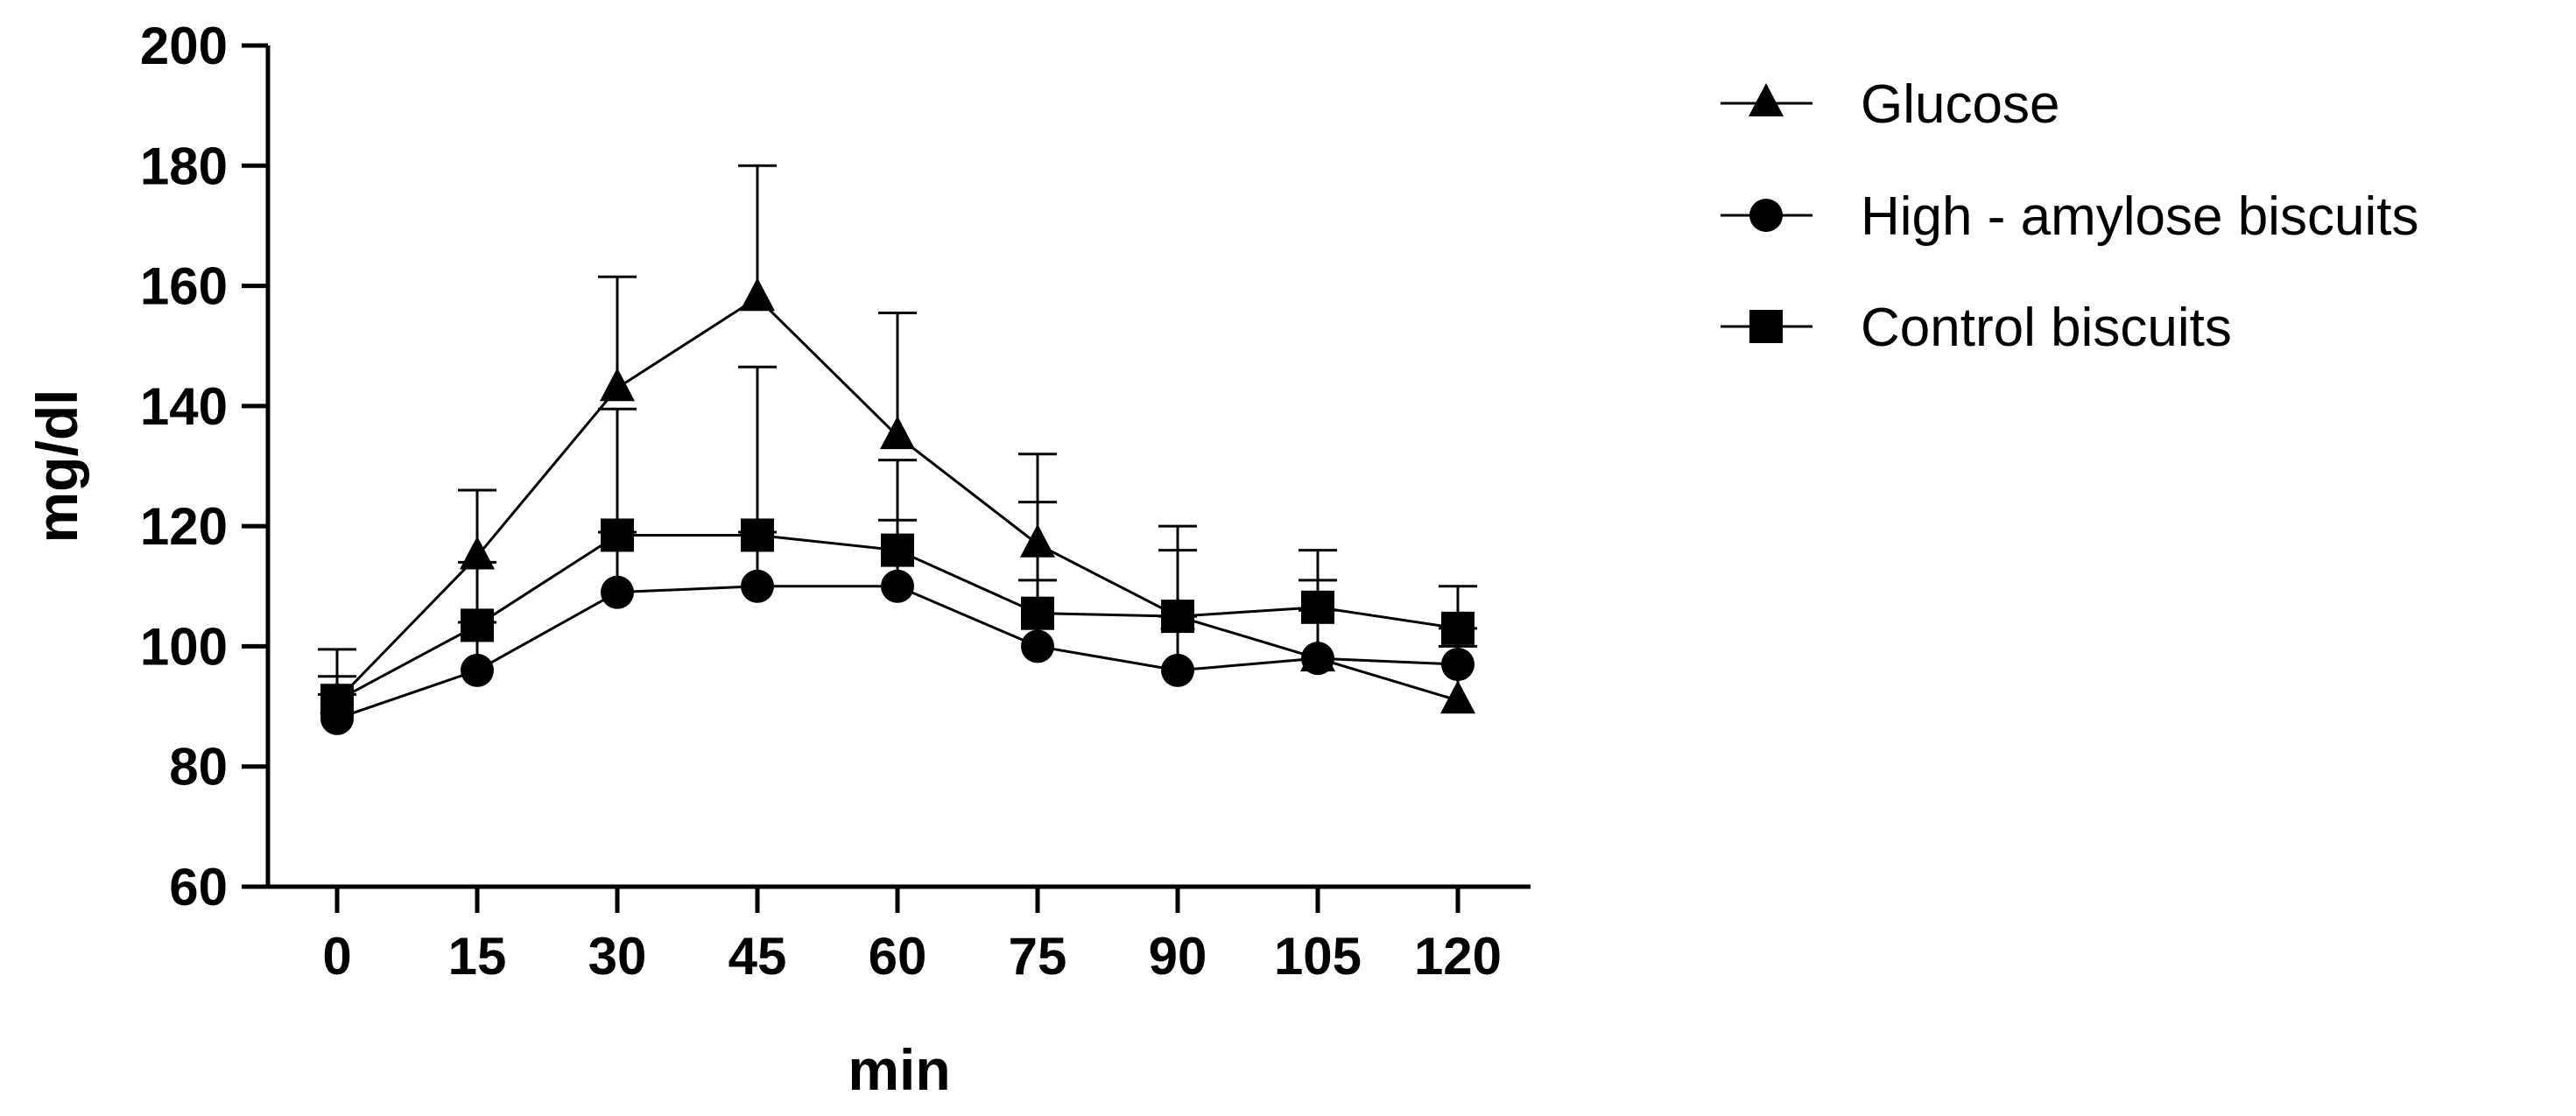 Image resolution: width=2576 pixels, height=1116 pixels. What do you see at coordinates (184, 46) in the screenshot?
I see `y-tick-label: 200` at bounding box center [184, 46].